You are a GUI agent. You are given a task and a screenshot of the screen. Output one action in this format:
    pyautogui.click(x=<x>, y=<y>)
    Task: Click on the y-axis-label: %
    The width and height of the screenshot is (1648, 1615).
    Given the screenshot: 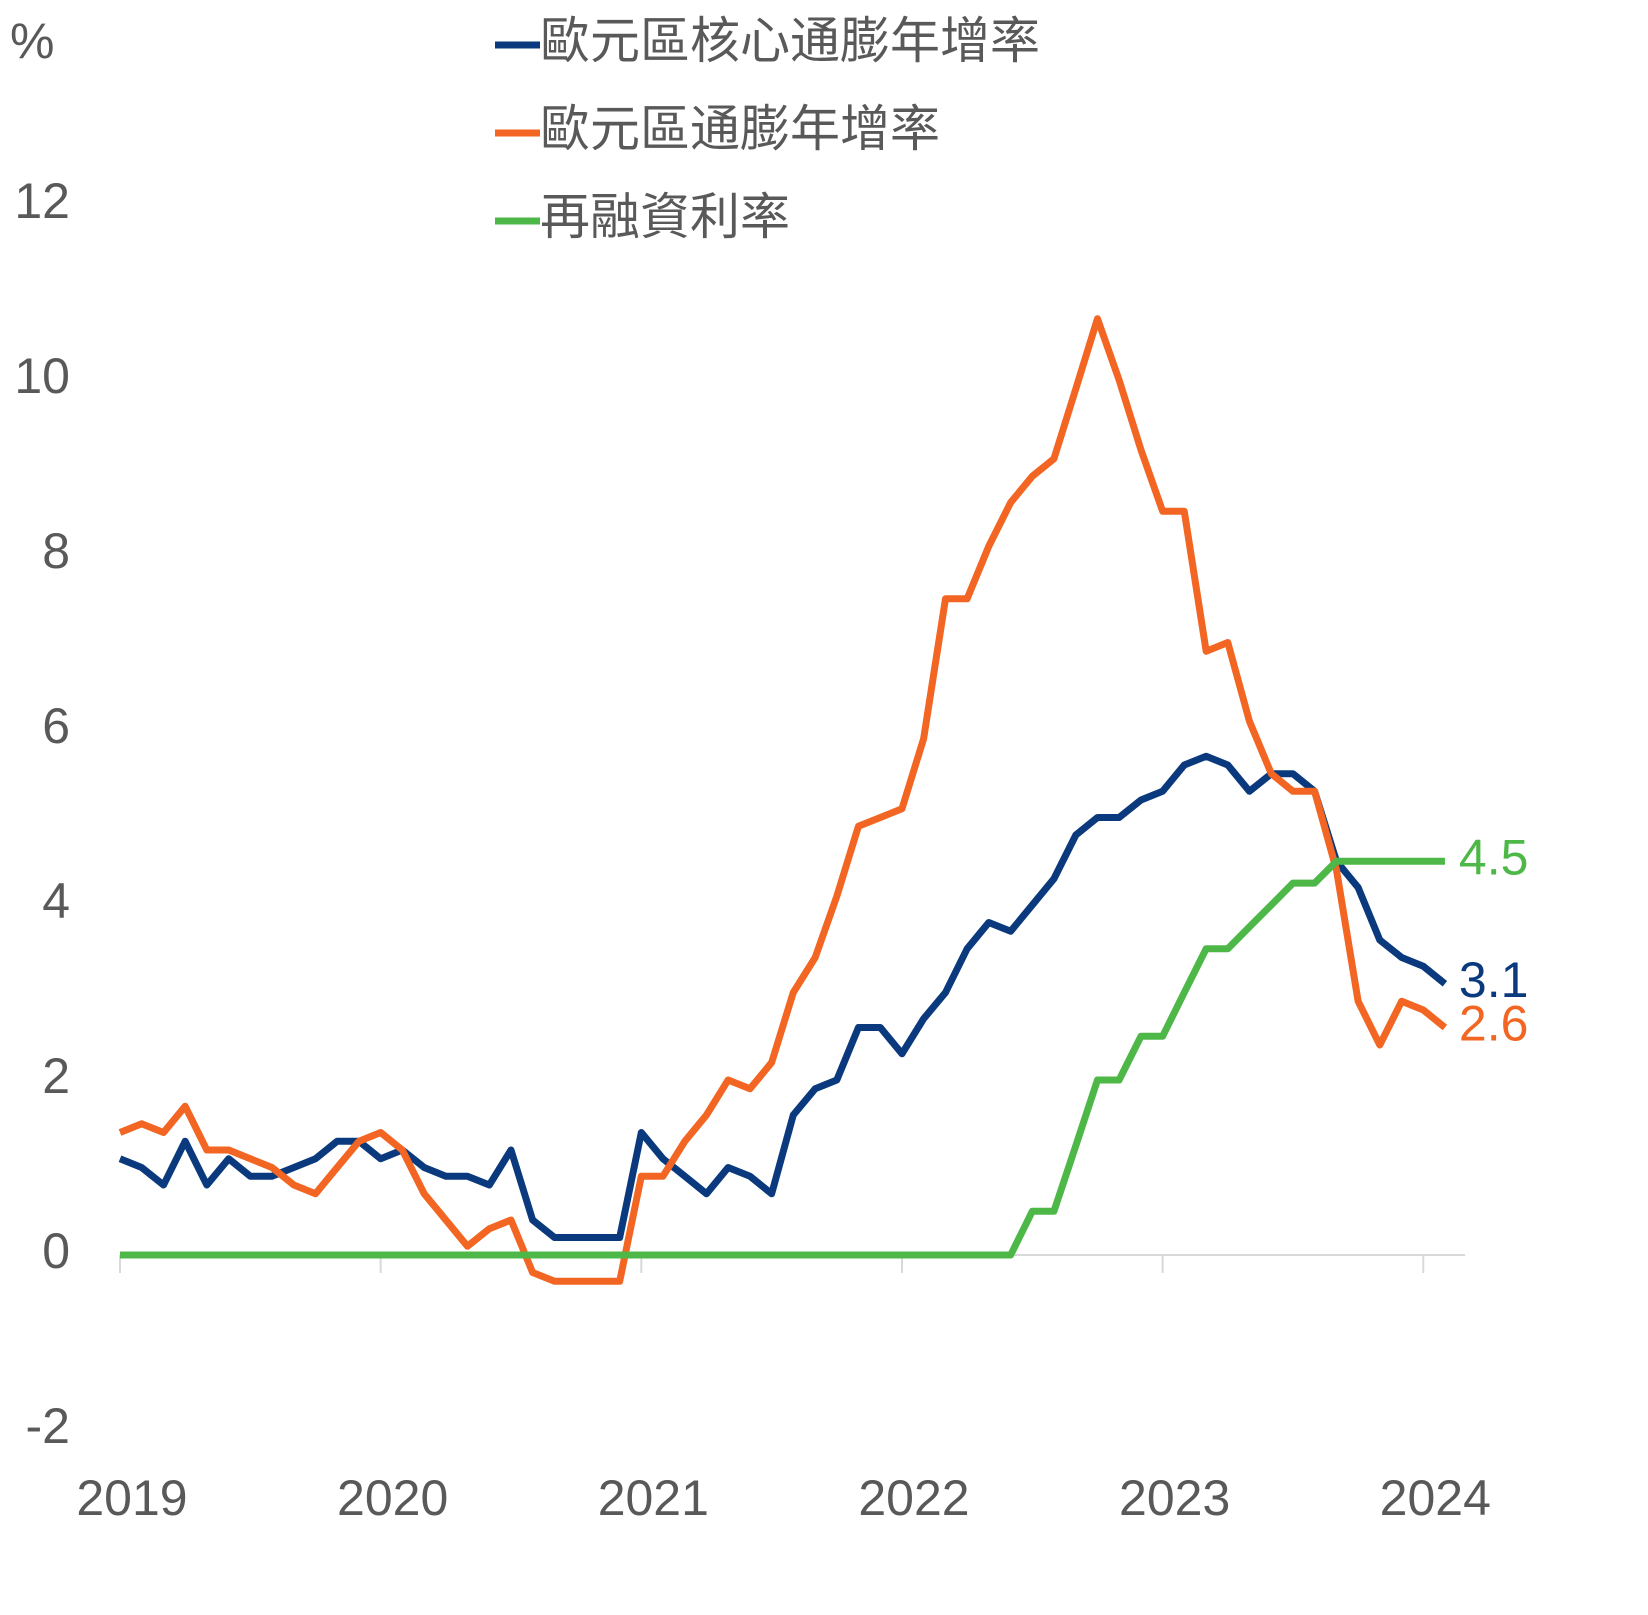 What is the action you would take?
    pyautogui.click(x=32, y=41)
    